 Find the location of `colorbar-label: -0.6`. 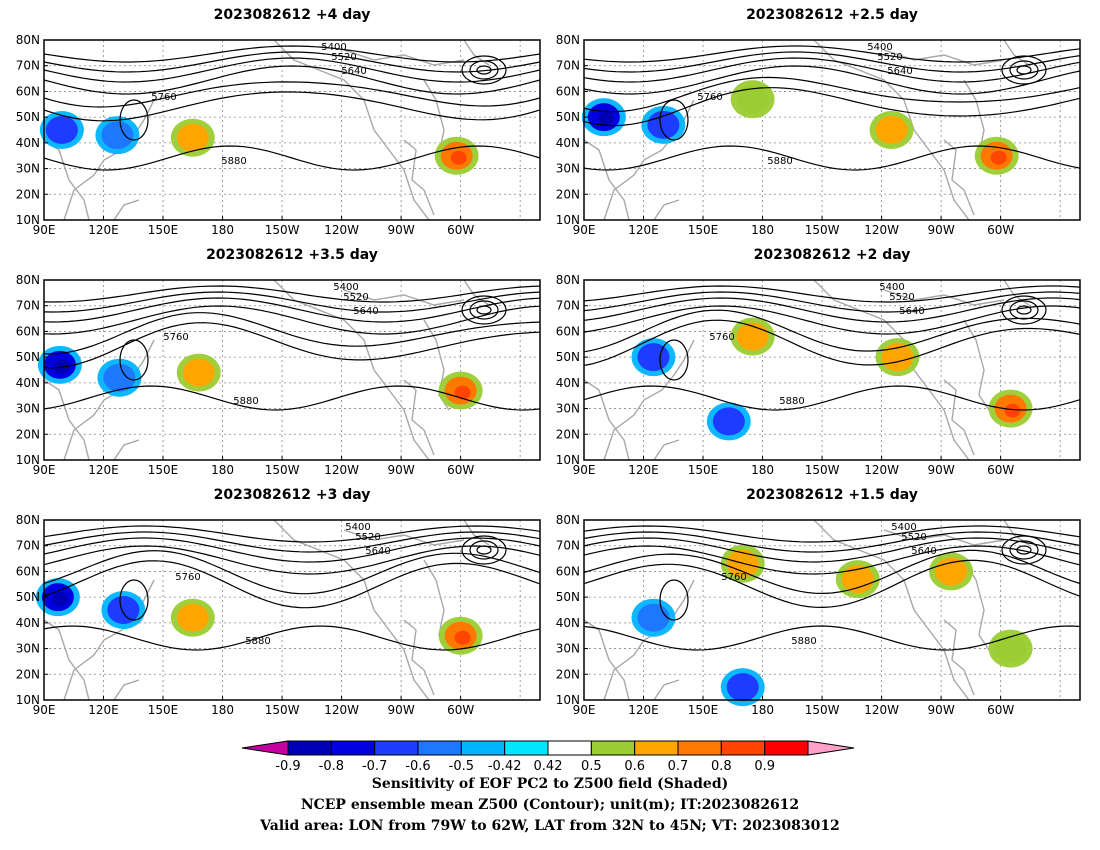

colorbar-label: -0.6 is located at coordinates (417, 766).